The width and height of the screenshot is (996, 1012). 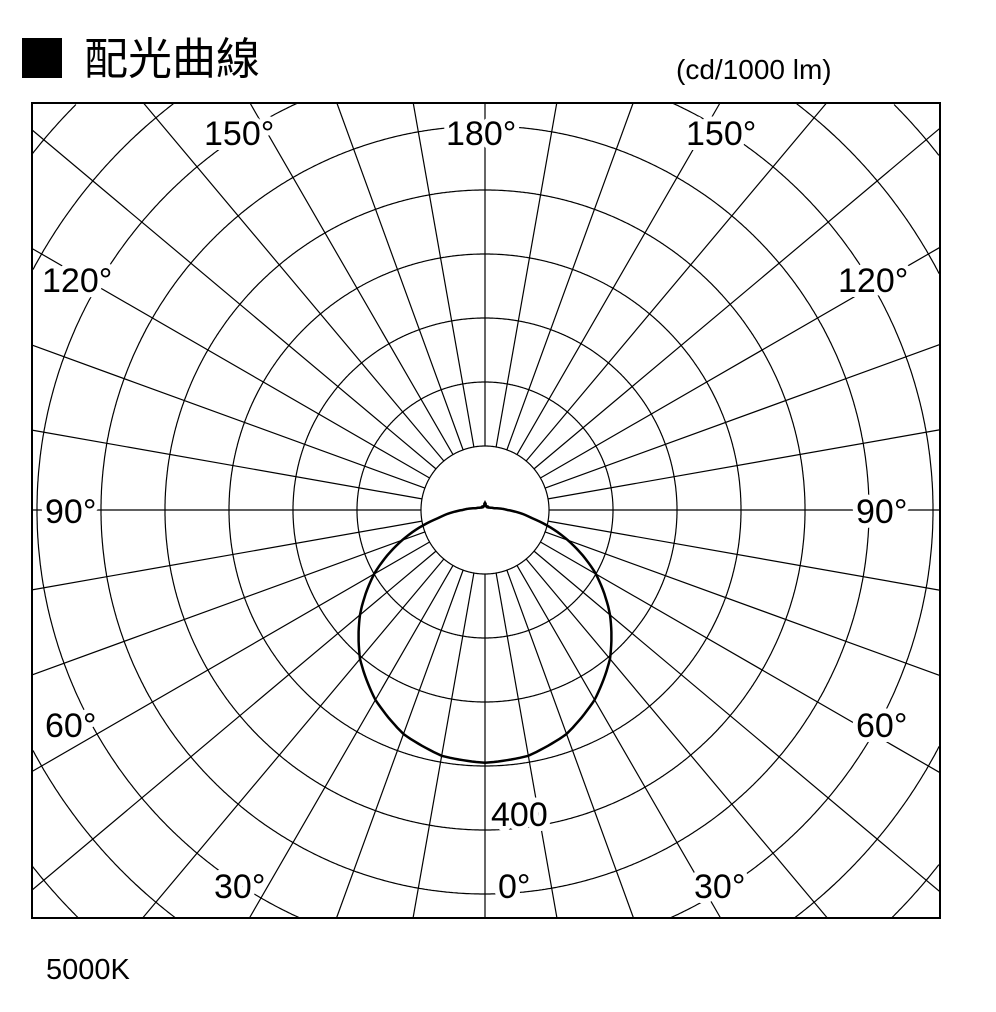 I want to click on distribution-curve-group, so click(x=485, y=632).